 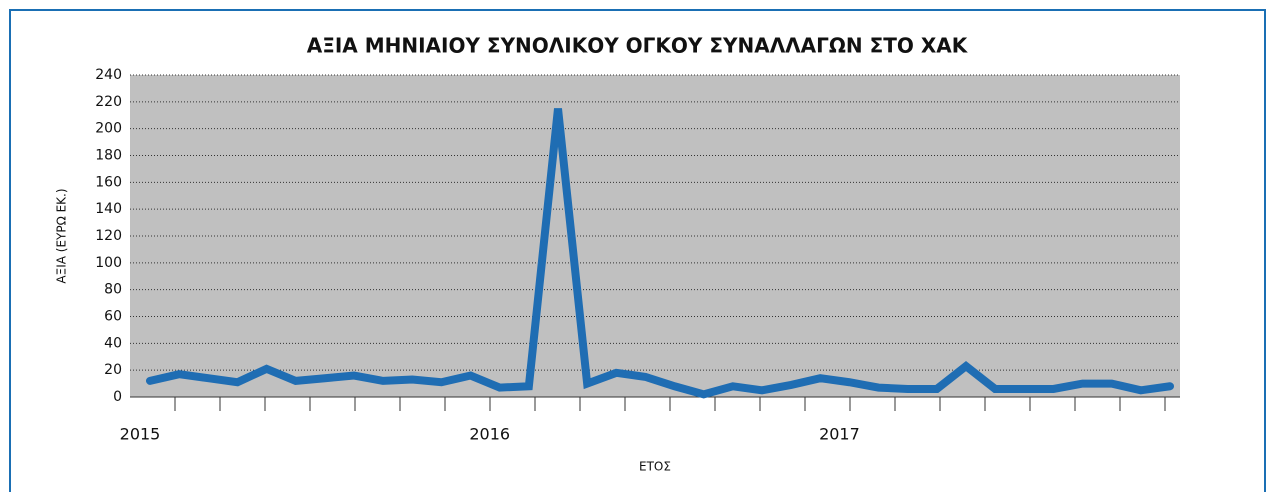 What do you see at coordinates (108, 129) in the screenshot?
I see `y-tick-label: 200` at bounding box center [108, 129].